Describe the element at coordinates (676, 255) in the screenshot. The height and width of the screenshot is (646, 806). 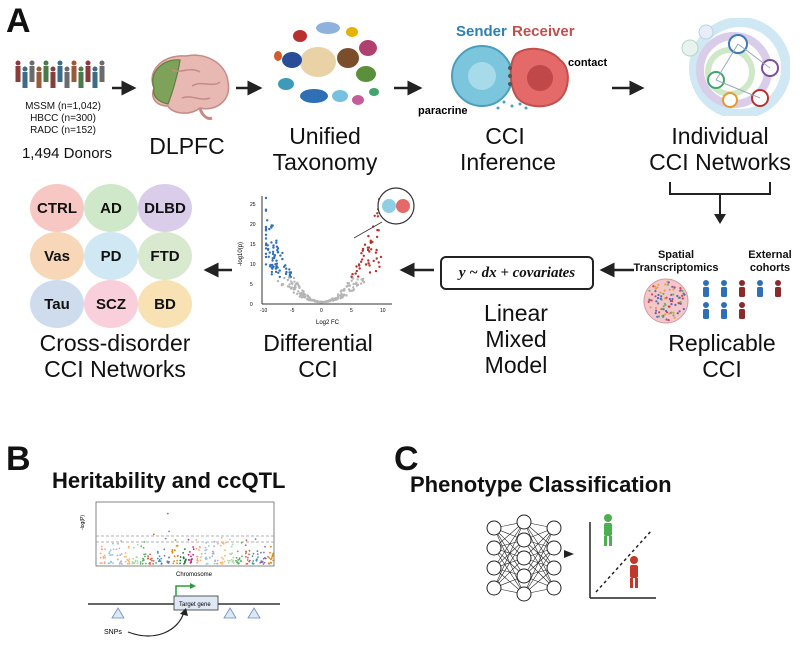
I see `spatial-line-1: Spatial` at that location.